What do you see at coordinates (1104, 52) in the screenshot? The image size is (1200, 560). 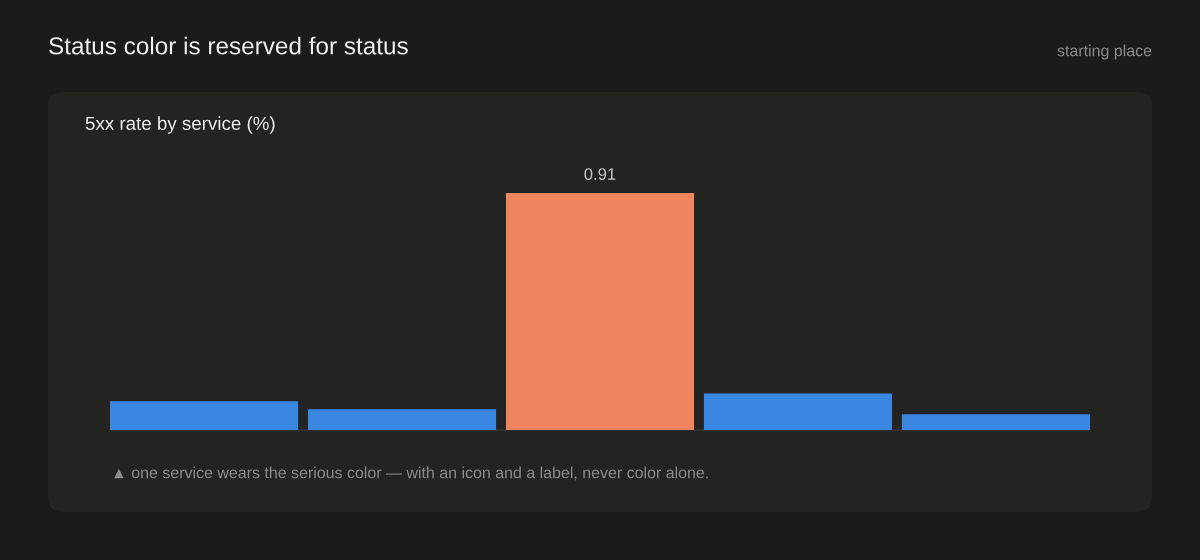 I see `text: starting place` at bounding box center [1104, 52].